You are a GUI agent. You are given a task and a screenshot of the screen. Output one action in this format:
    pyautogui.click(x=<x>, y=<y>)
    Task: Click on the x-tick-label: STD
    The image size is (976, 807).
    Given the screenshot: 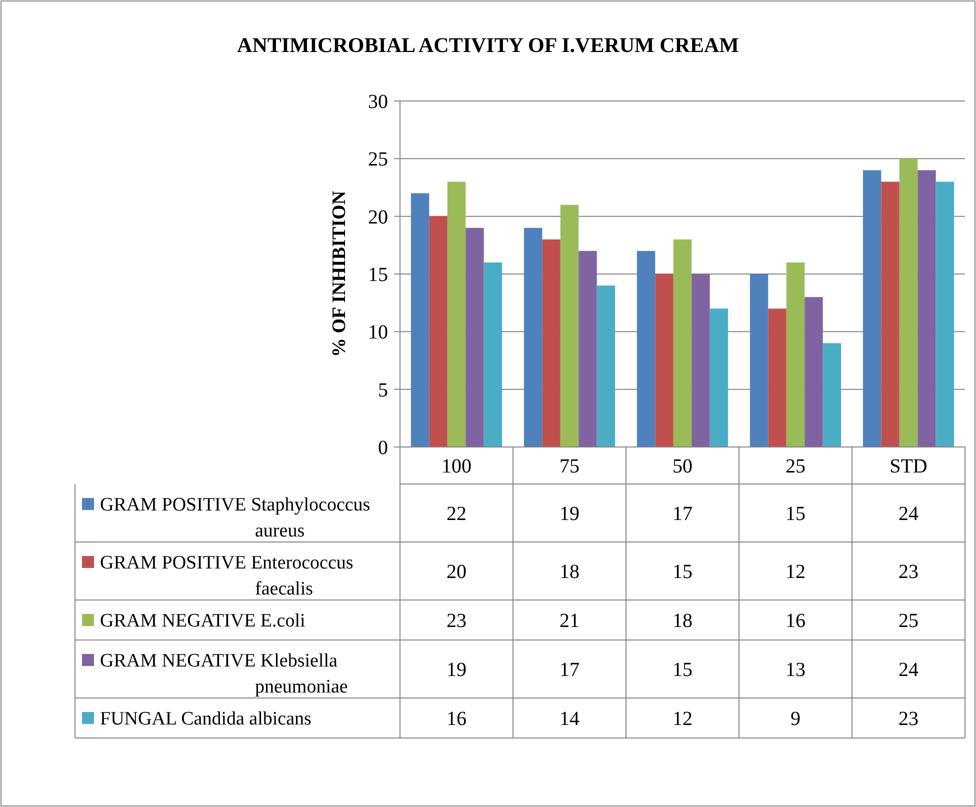 What is the action you would take?
    pyautogui.click(x=909, y=467)
    